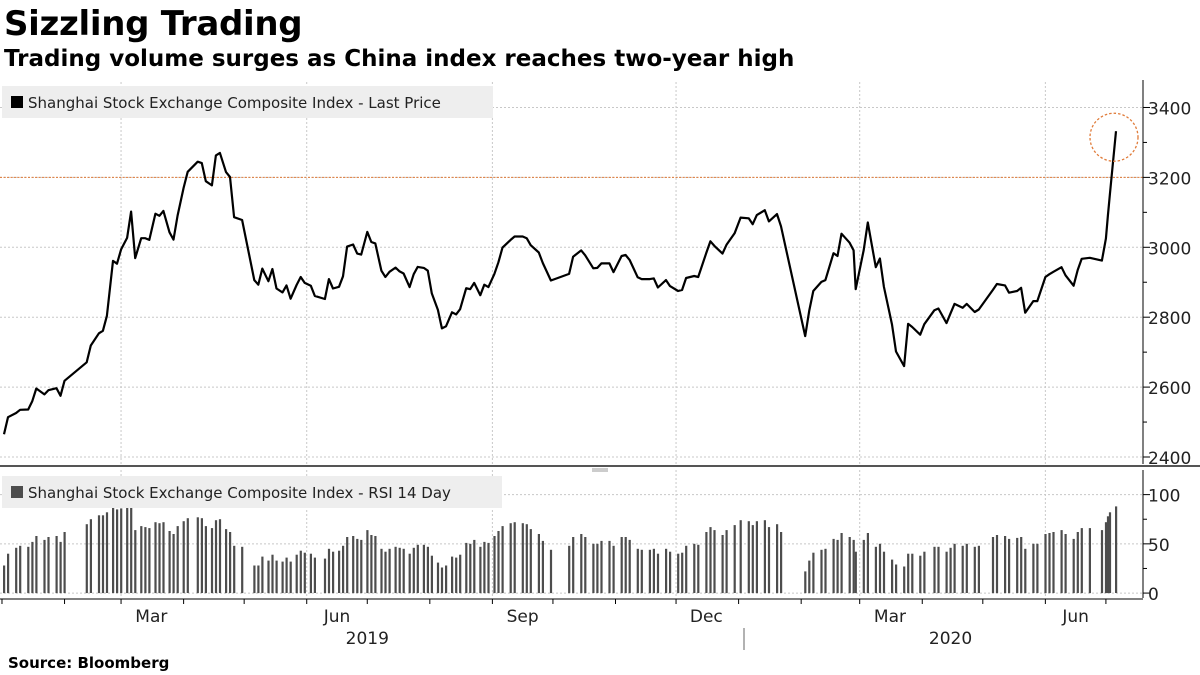  Describe the element at coordinates (523, 617) in the screenshot. I see `x-month-label: Sep` at that location.